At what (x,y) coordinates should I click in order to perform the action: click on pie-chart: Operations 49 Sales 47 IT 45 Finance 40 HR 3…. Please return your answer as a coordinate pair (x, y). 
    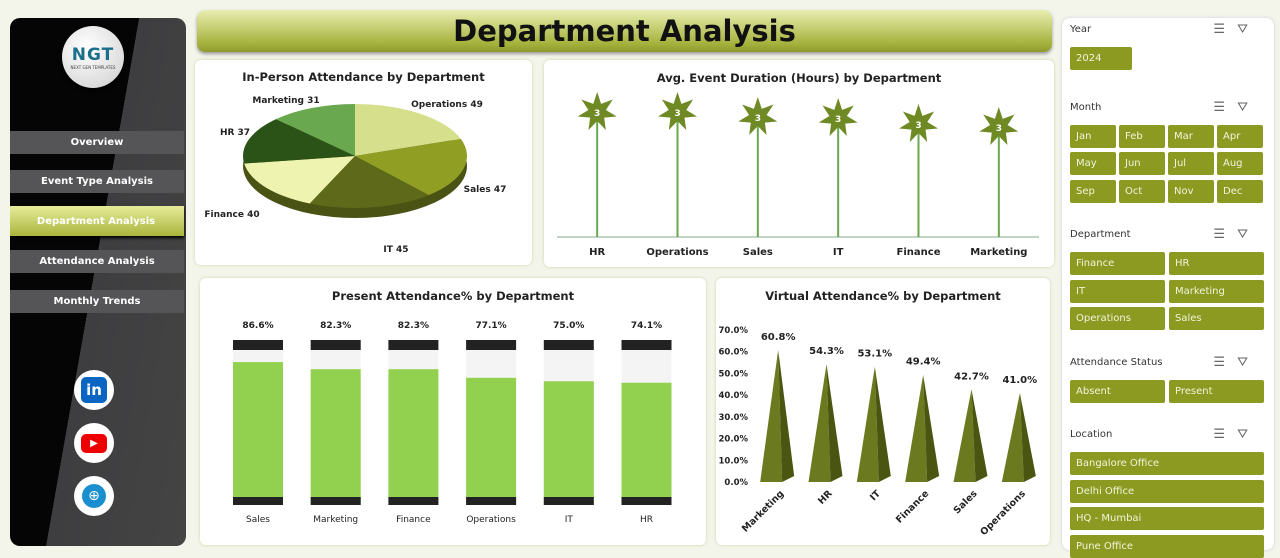
    Looking at the image, I should click on (355, 175).